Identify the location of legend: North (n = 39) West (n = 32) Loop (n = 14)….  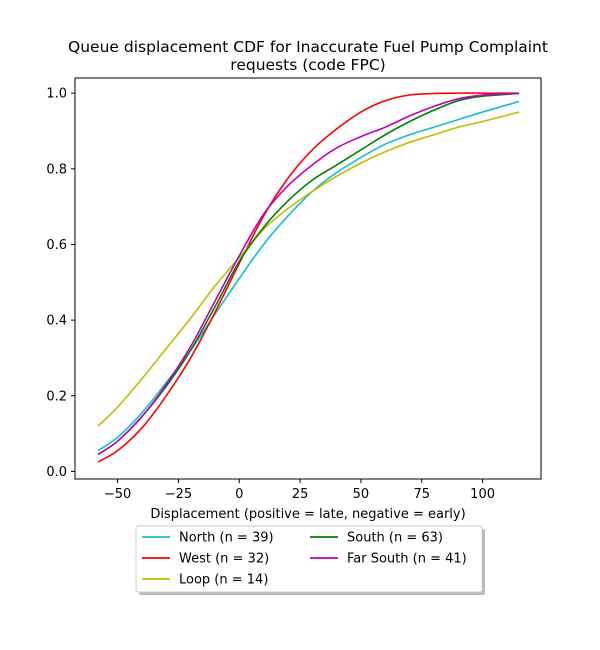
(310, 560).